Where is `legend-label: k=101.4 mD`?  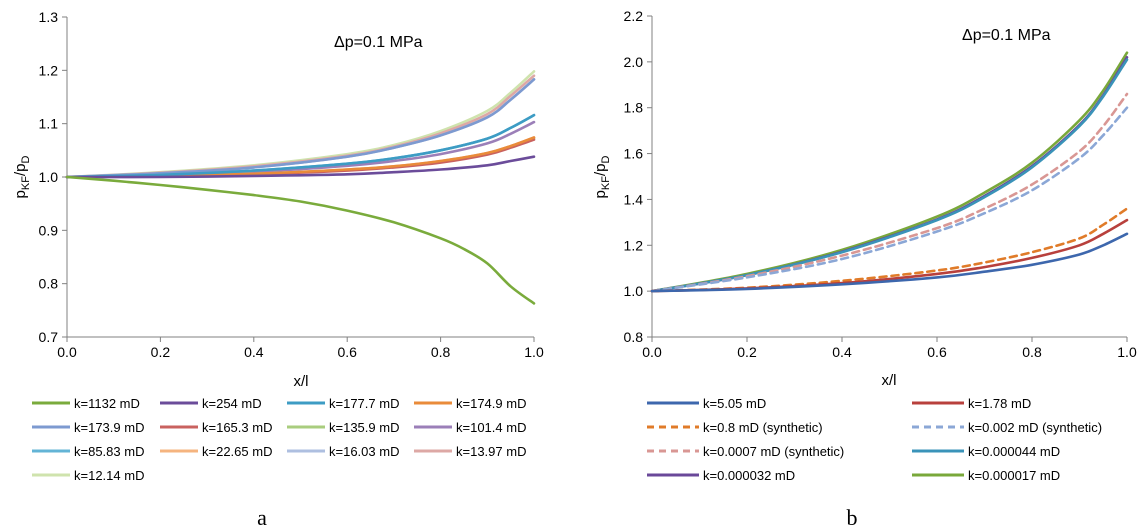
legend-label: k=101.4 mD is located at coordinates (491, 427).